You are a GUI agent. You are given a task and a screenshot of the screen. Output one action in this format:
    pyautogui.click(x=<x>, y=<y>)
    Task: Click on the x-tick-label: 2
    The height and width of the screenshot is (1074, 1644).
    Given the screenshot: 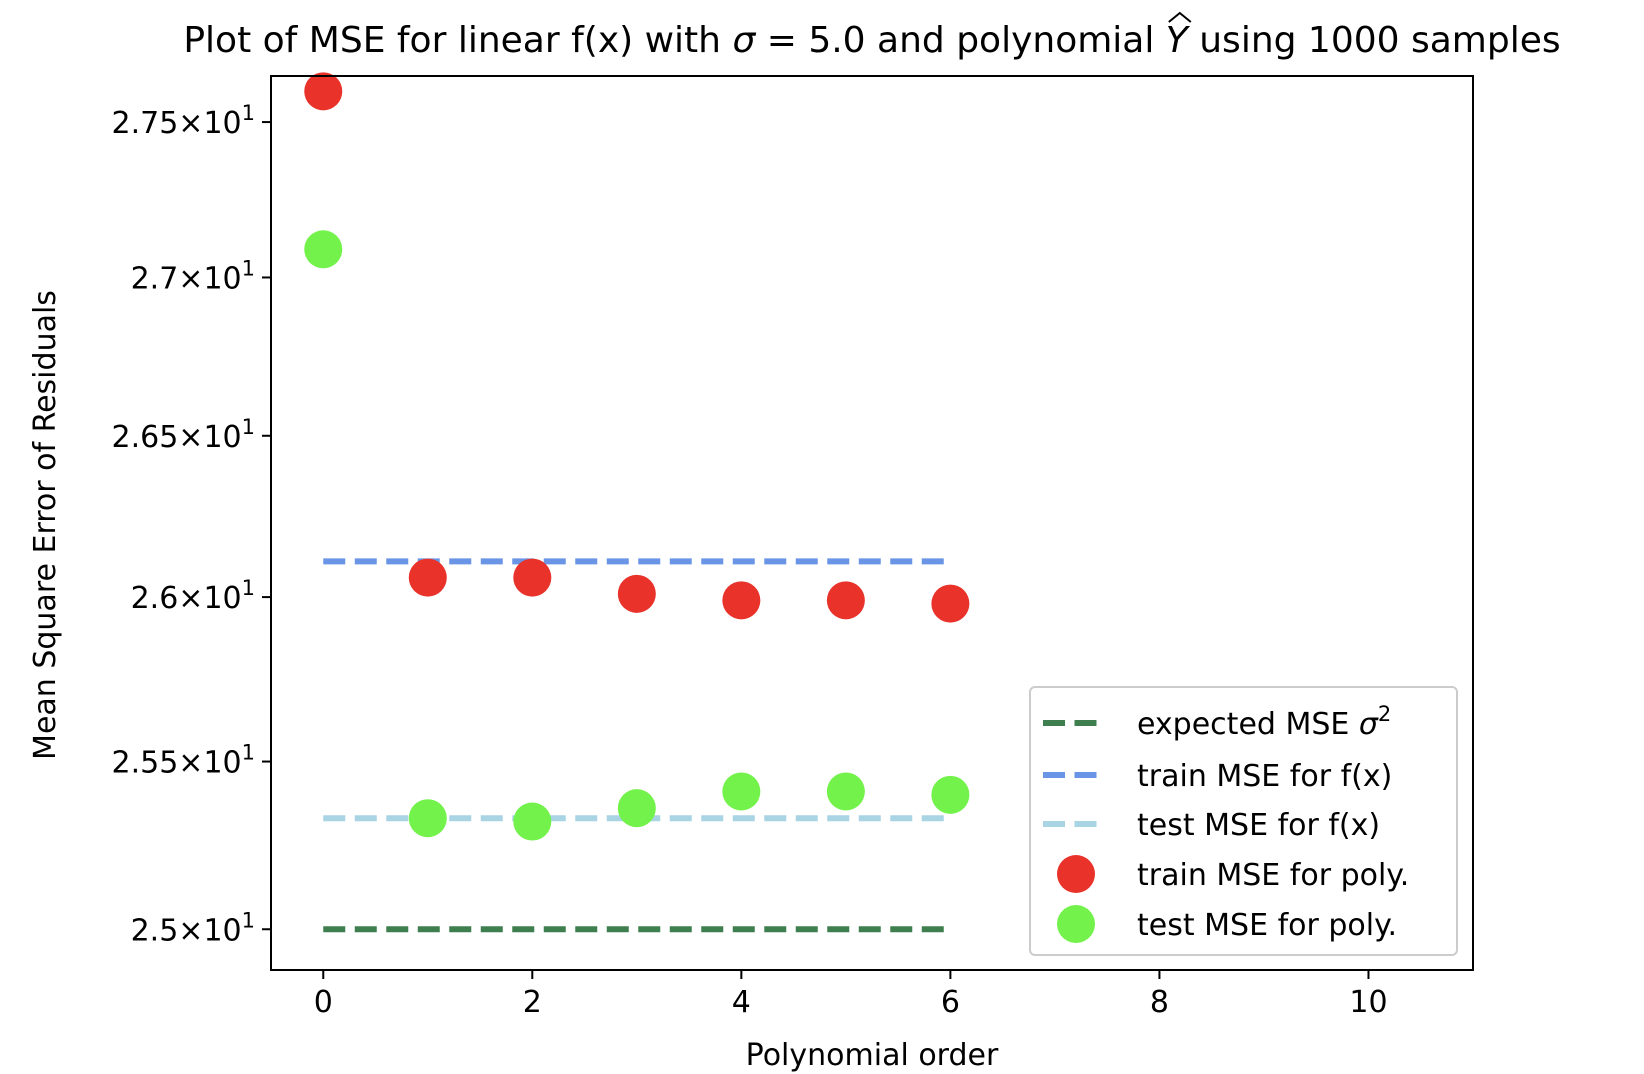 What is the action you would take?
    pyautogui.click(x=532, y=1002)
    